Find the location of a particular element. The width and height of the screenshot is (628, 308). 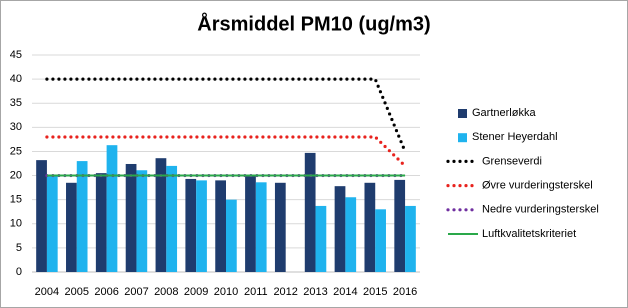

legend-label: Øvre vurderingsterskel is located at coordinates (537, 186).